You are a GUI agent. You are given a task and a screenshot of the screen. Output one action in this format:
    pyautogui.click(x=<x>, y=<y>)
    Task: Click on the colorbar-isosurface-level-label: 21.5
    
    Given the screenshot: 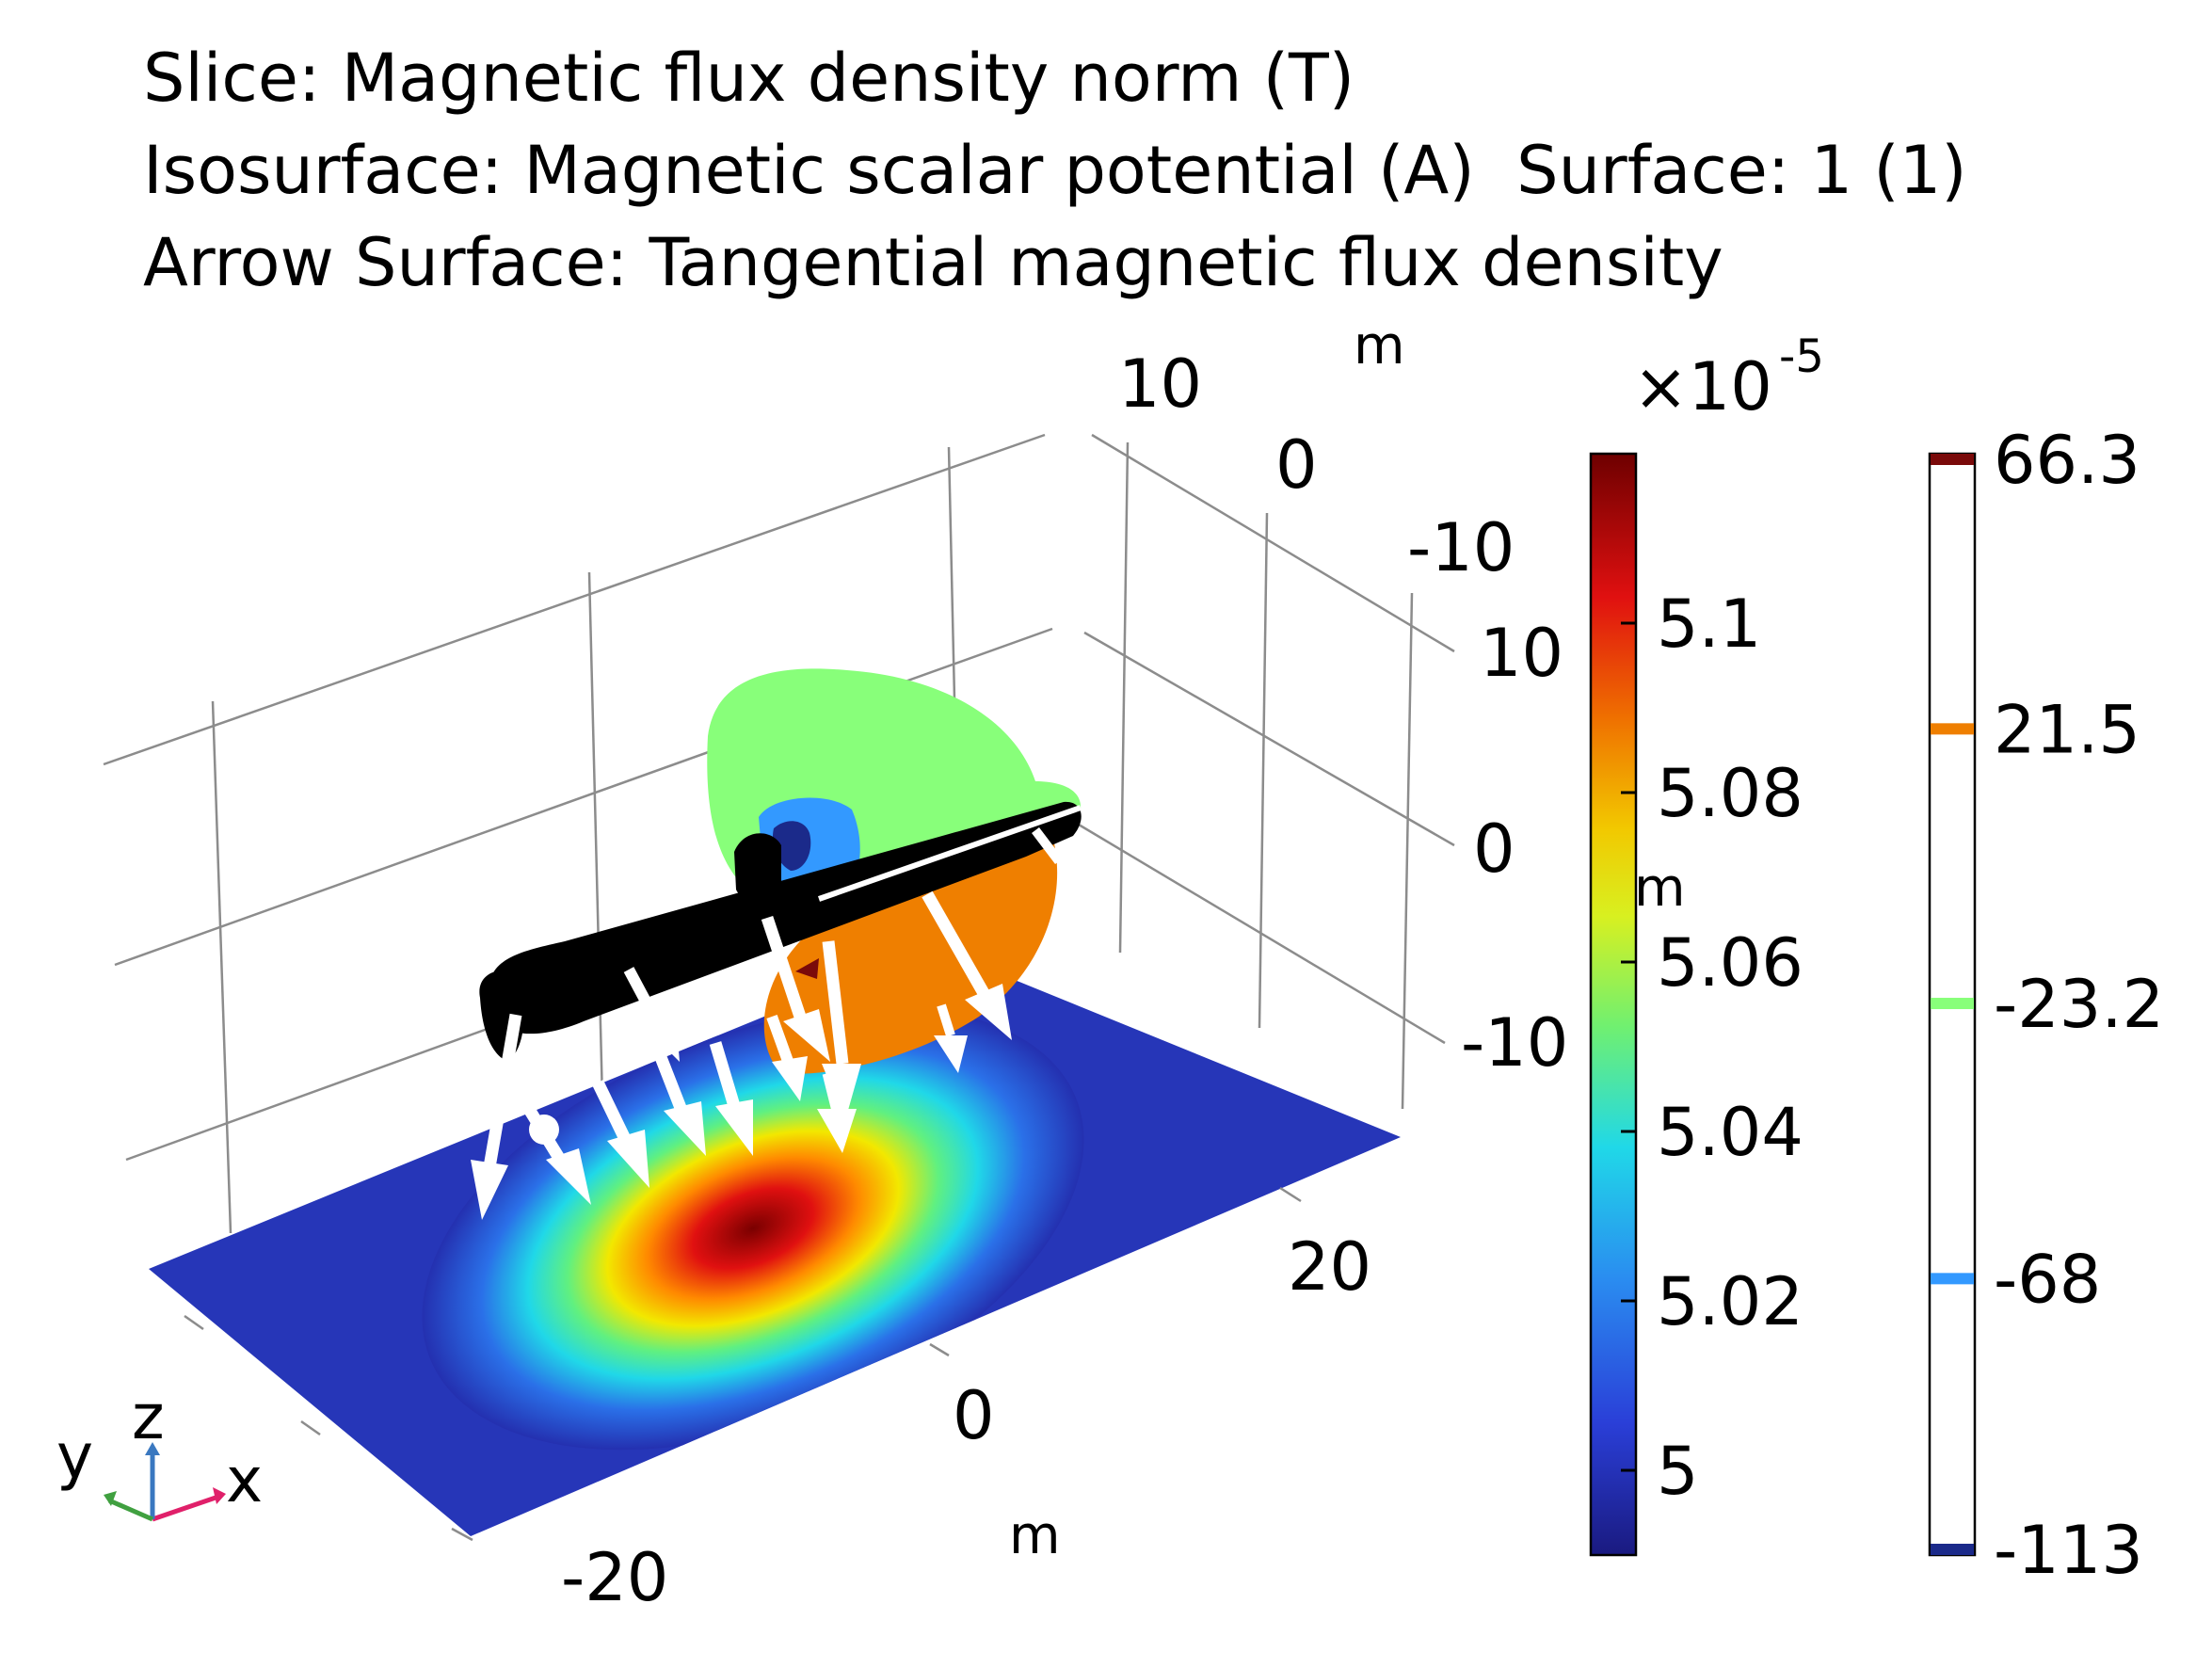 What is the action you would take?
    pyautogui.click(x=2067, y=729)
    